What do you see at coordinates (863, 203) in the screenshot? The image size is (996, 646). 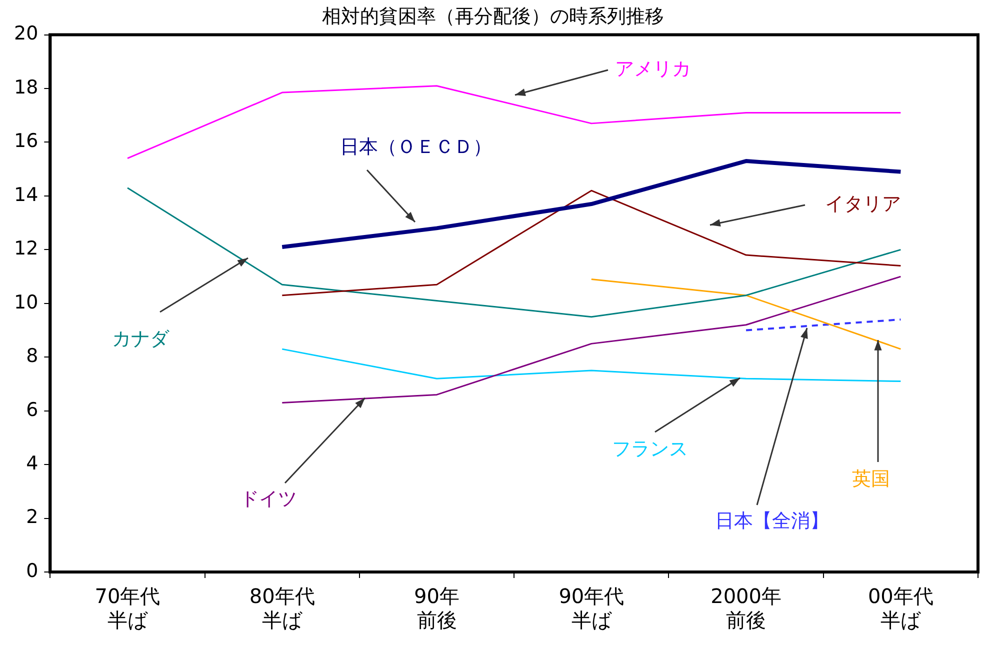 I see `text: イタリア` at bounding box center [863, 203].